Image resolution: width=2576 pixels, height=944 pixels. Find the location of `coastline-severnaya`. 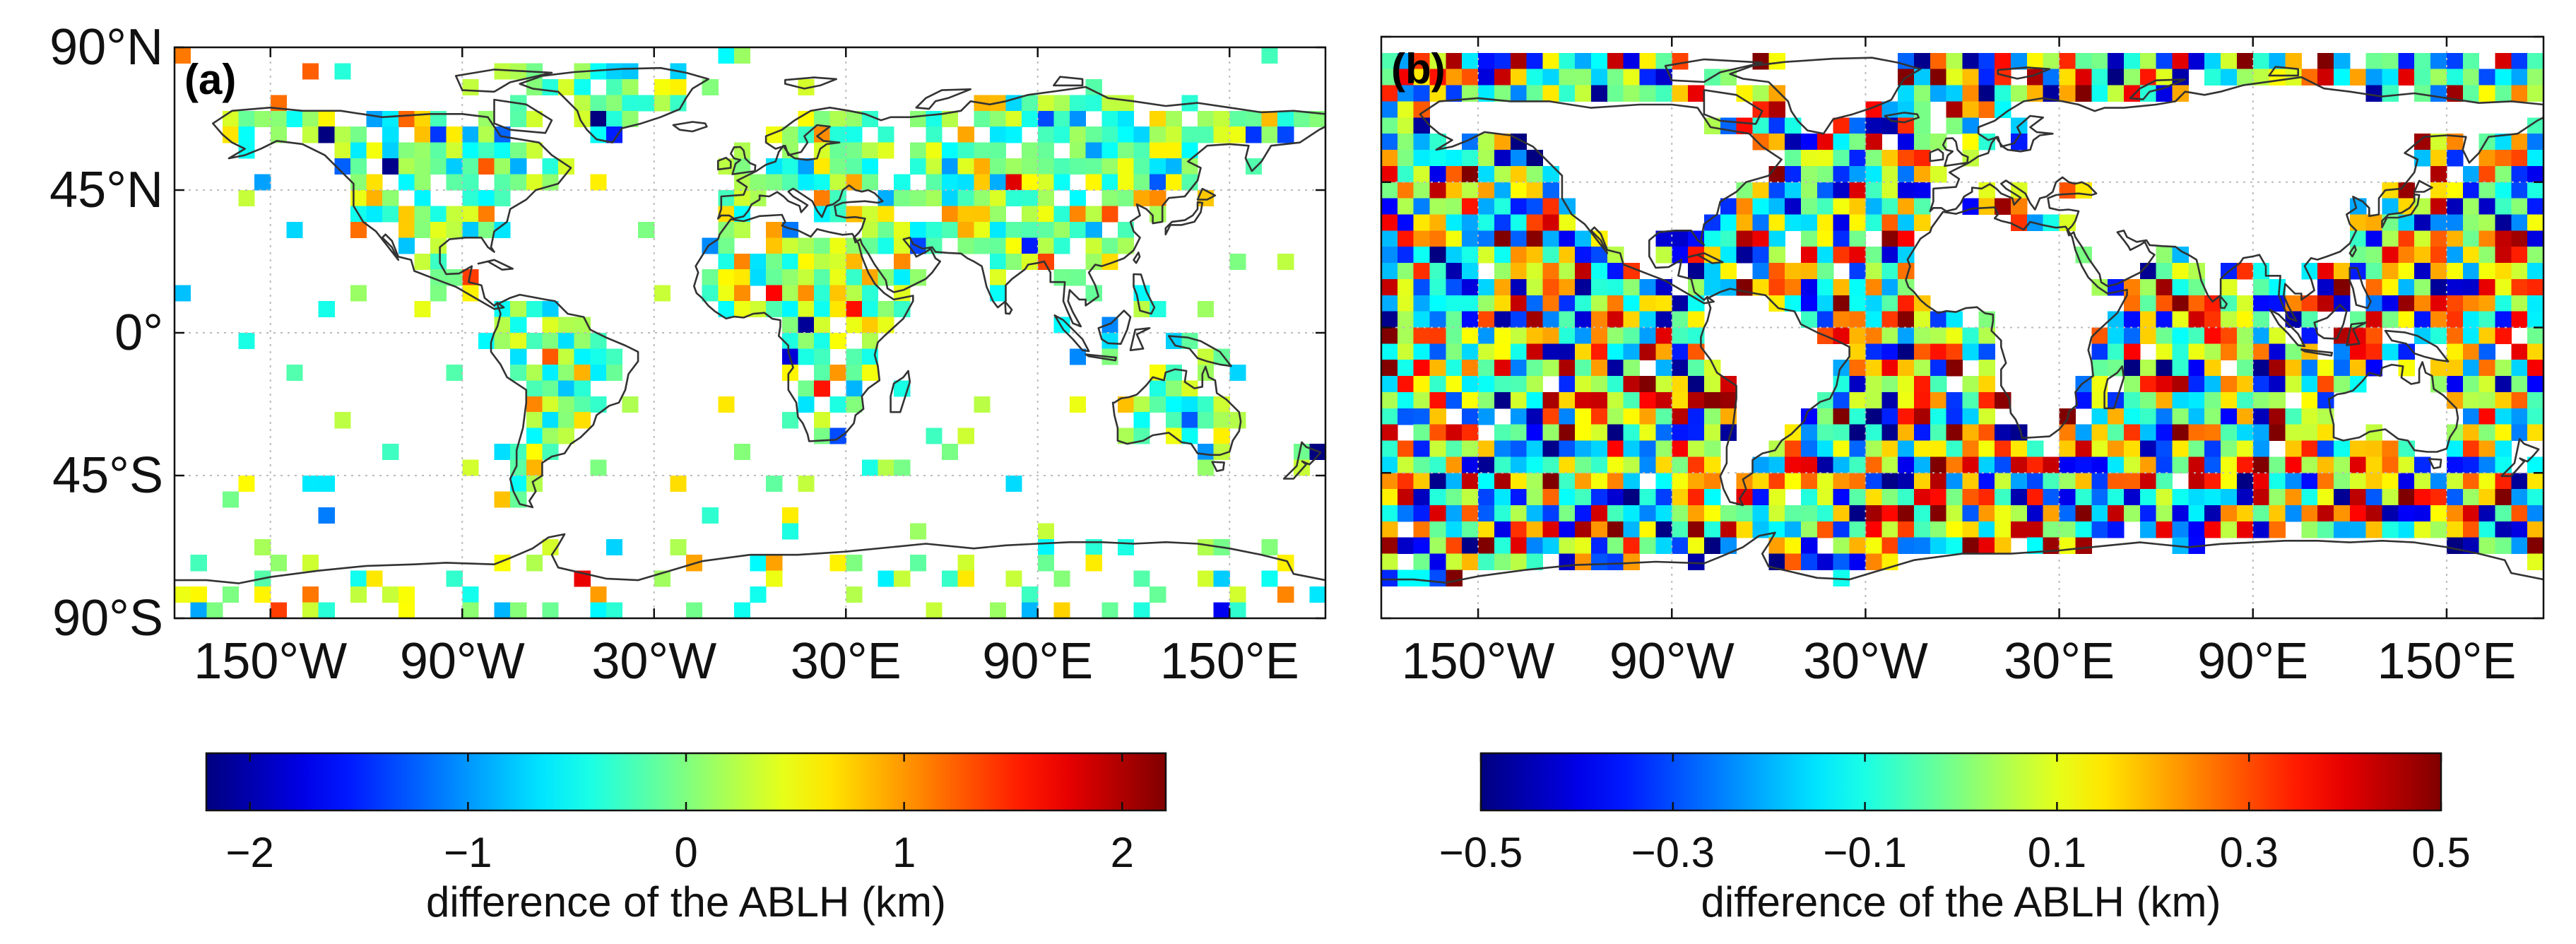

coastline-severnaya is located at coordinates (1068, 81).